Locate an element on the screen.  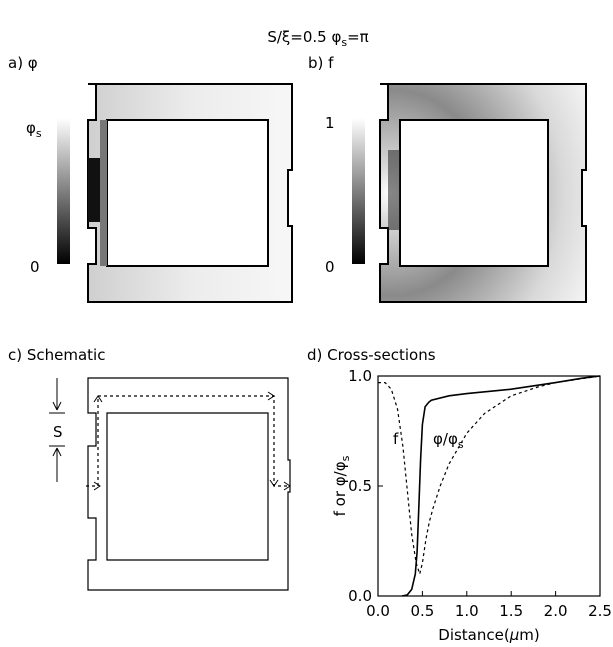
panel-a-label: a) φ is located at coordinates (23, 63).